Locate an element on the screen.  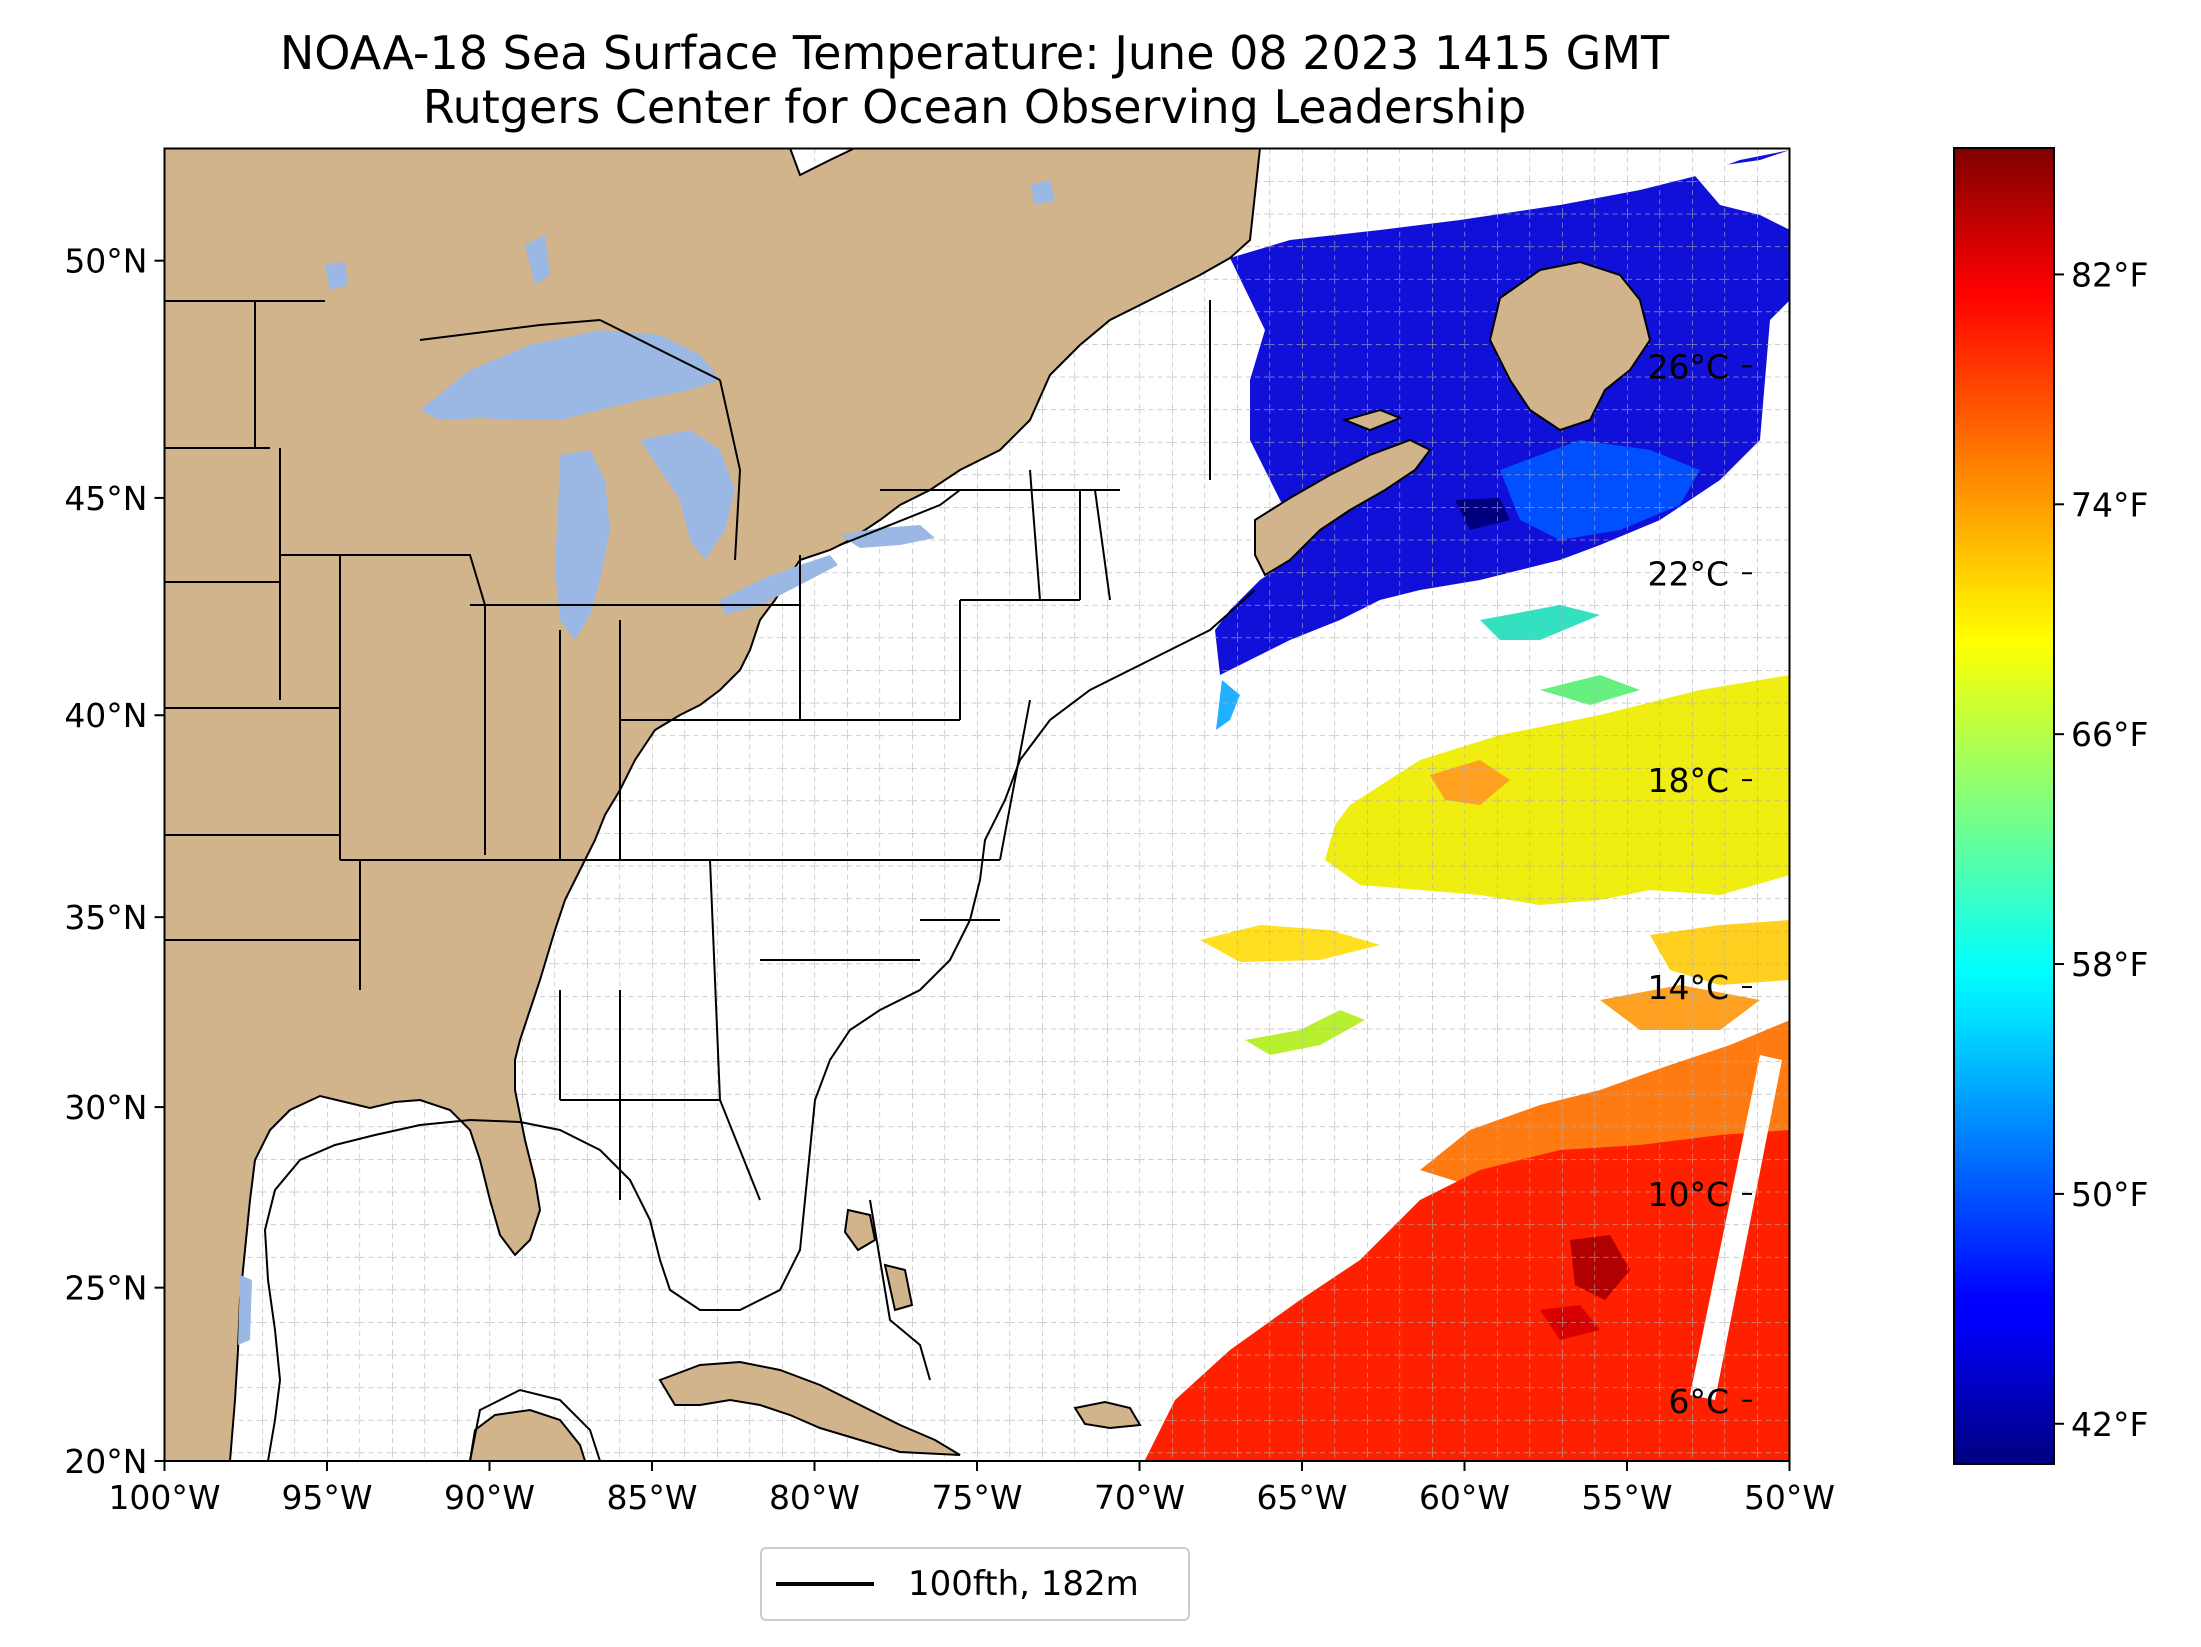
latitude-tick-label: 25°N is located at coordinates (105, 1288).